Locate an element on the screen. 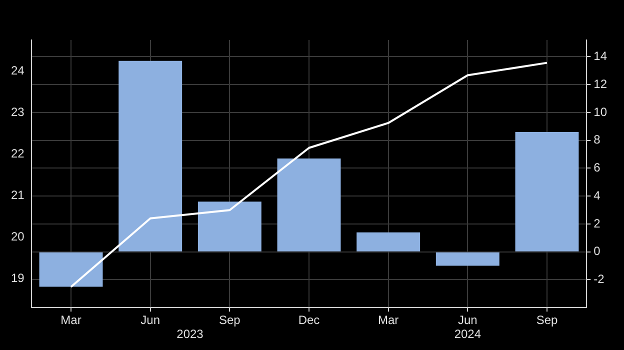  y2-tick-label: 4 is located at coordinates (597, 195).